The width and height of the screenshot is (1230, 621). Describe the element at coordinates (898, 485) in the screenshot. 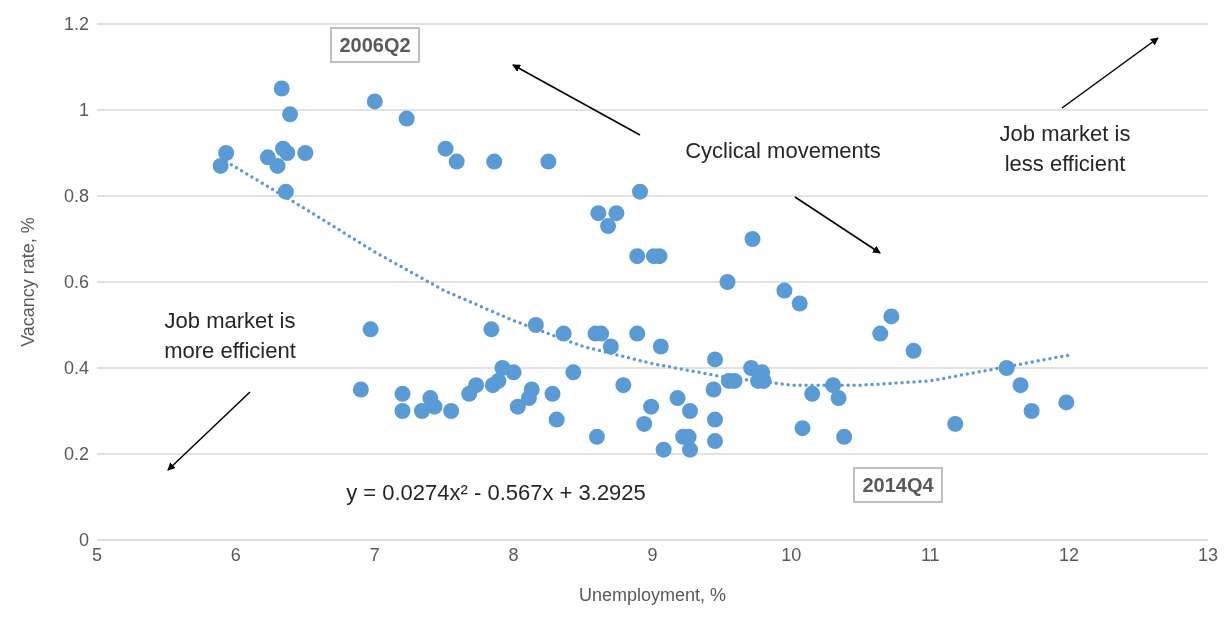

I see `annotation: 2014Q4` at that location.